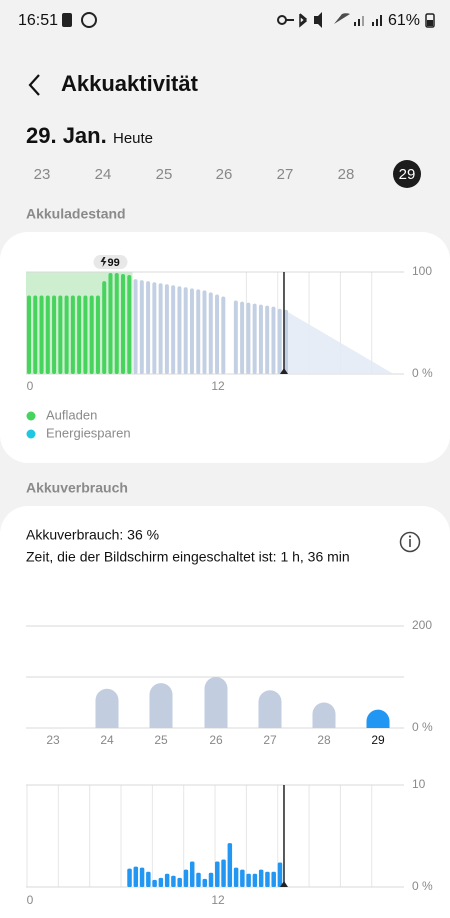  I want to click on status-battery: 61%, so click(404, 20).